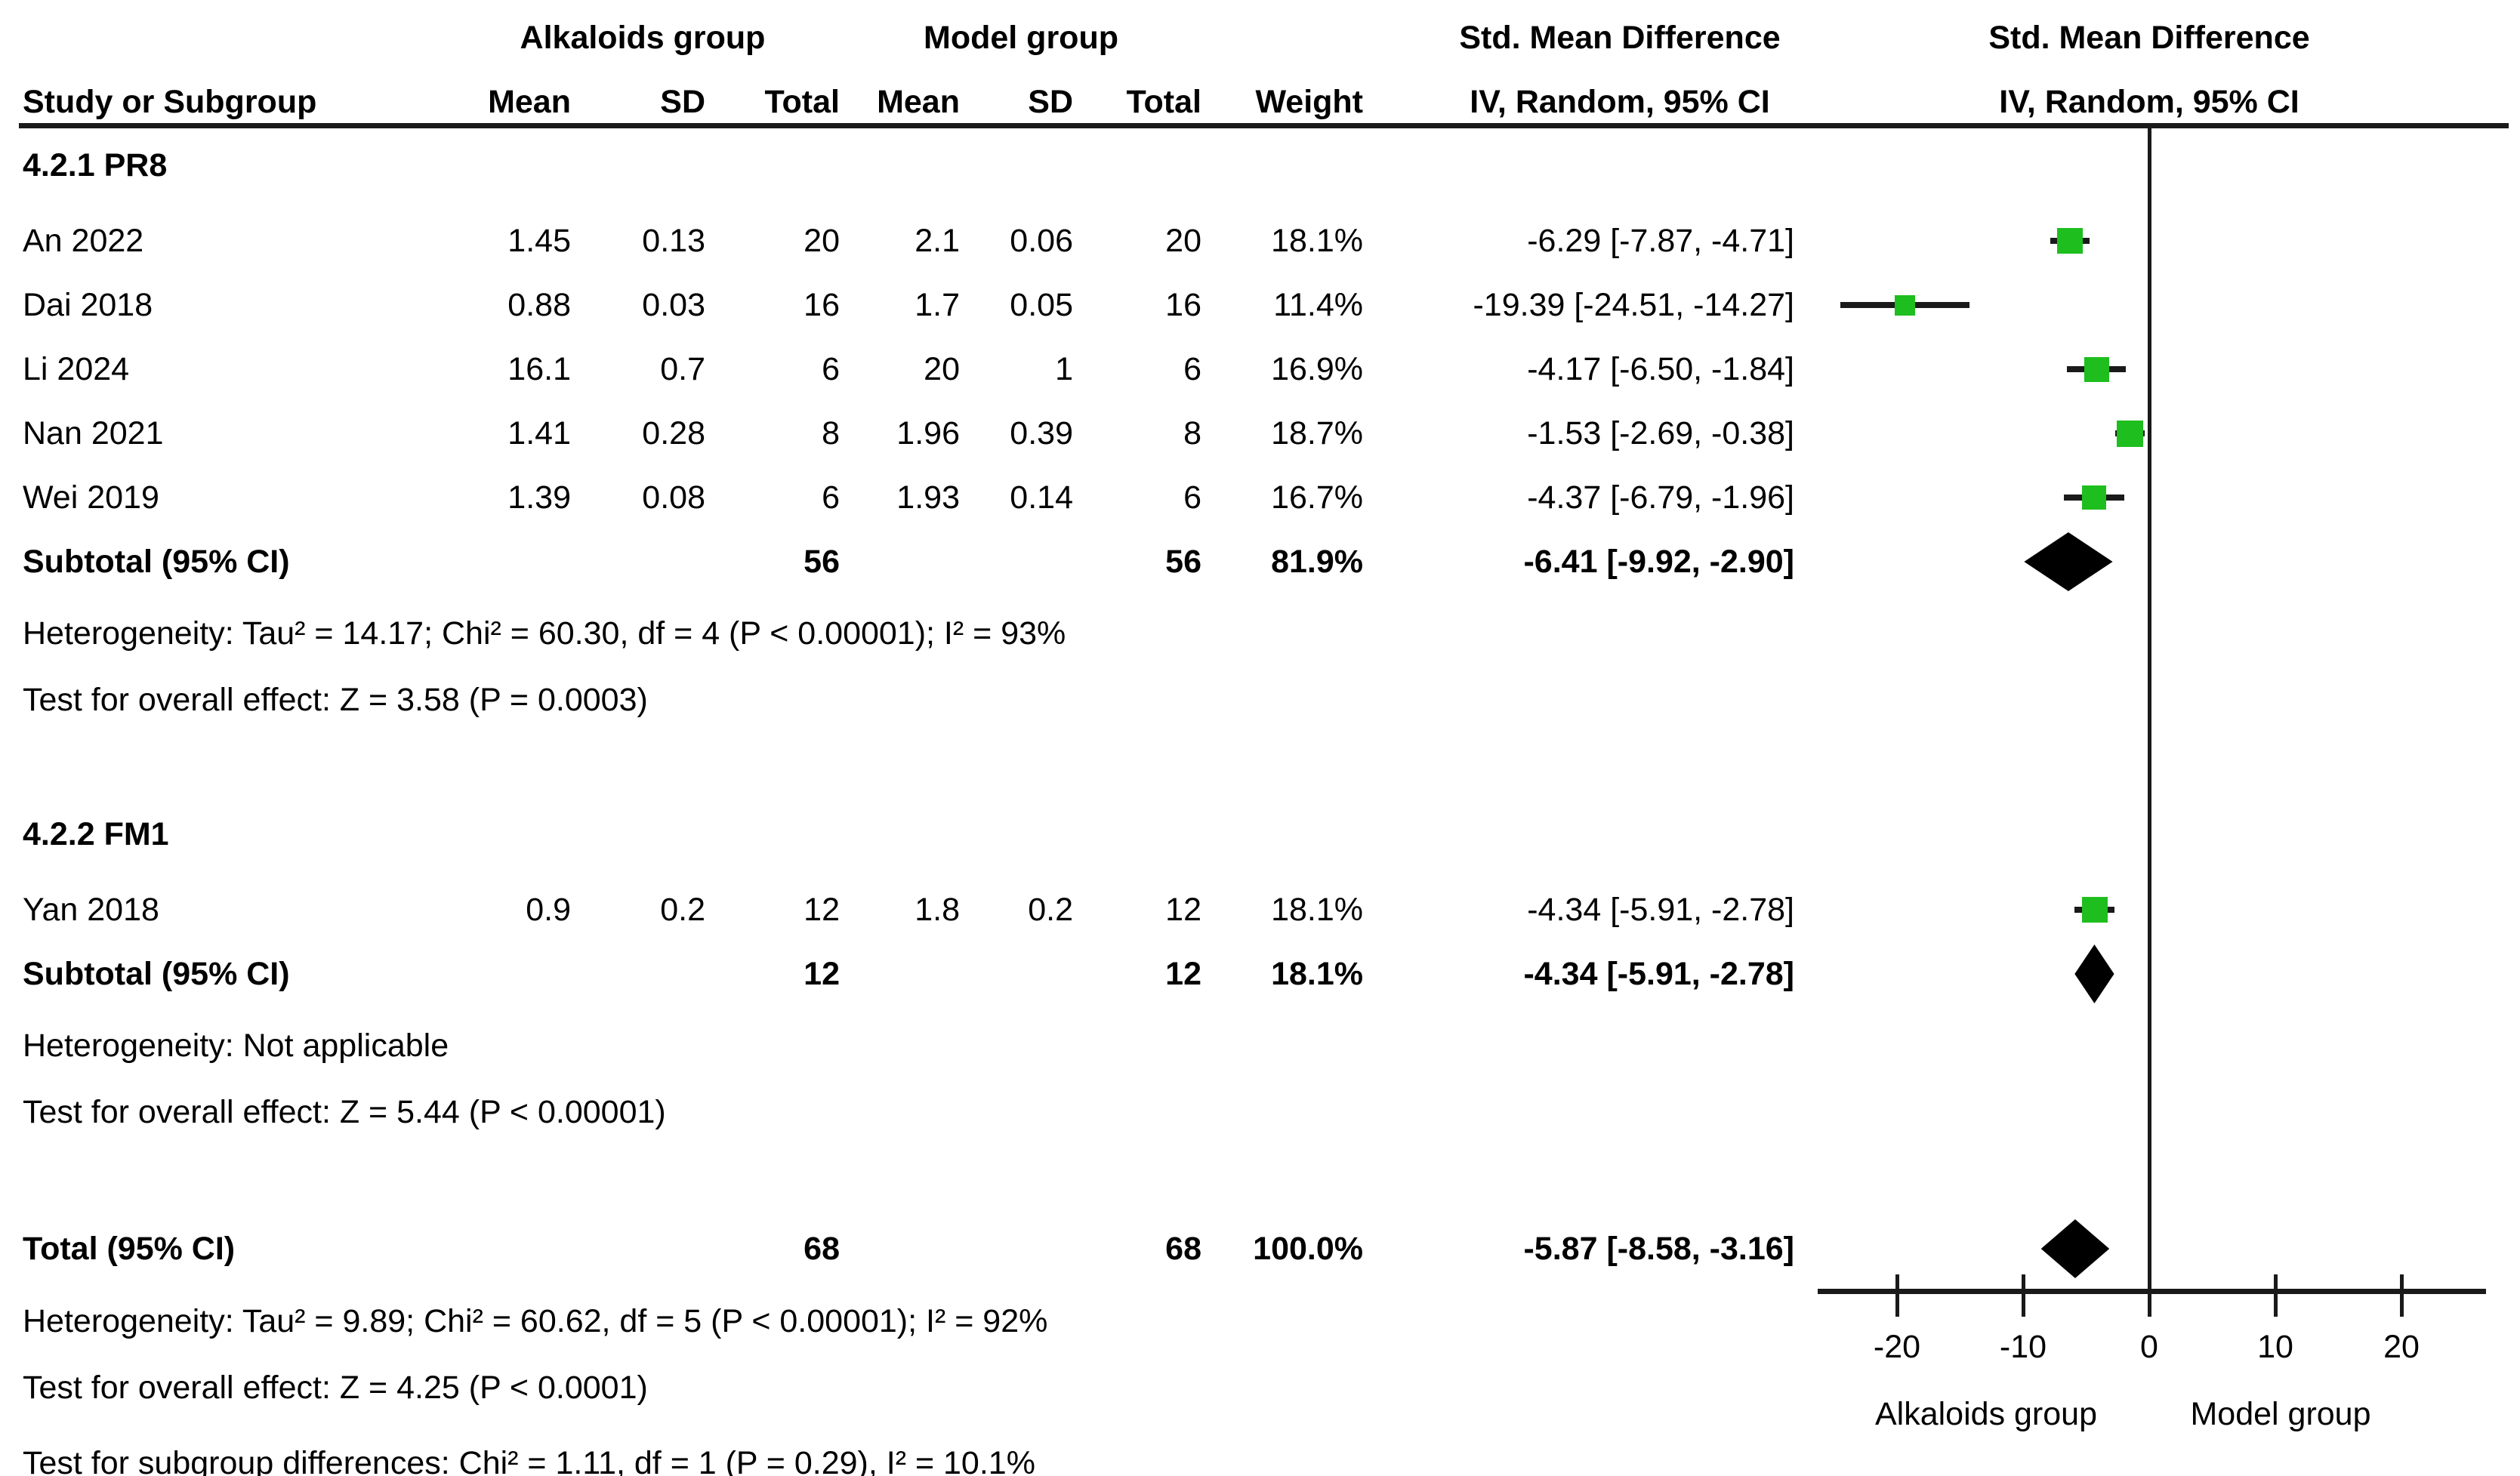 The image size is (2520, 1476). I want to click on group1-sd: 0.2, so click(682, 910).